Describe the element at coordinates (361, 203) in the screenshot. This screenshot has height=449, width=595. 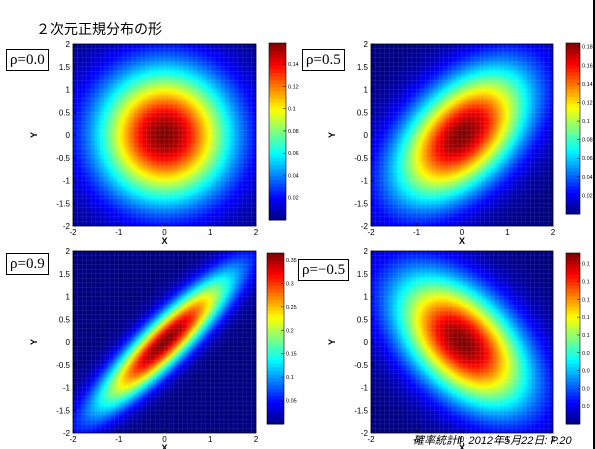
I see `y-tick-label: -1.5` at that location.